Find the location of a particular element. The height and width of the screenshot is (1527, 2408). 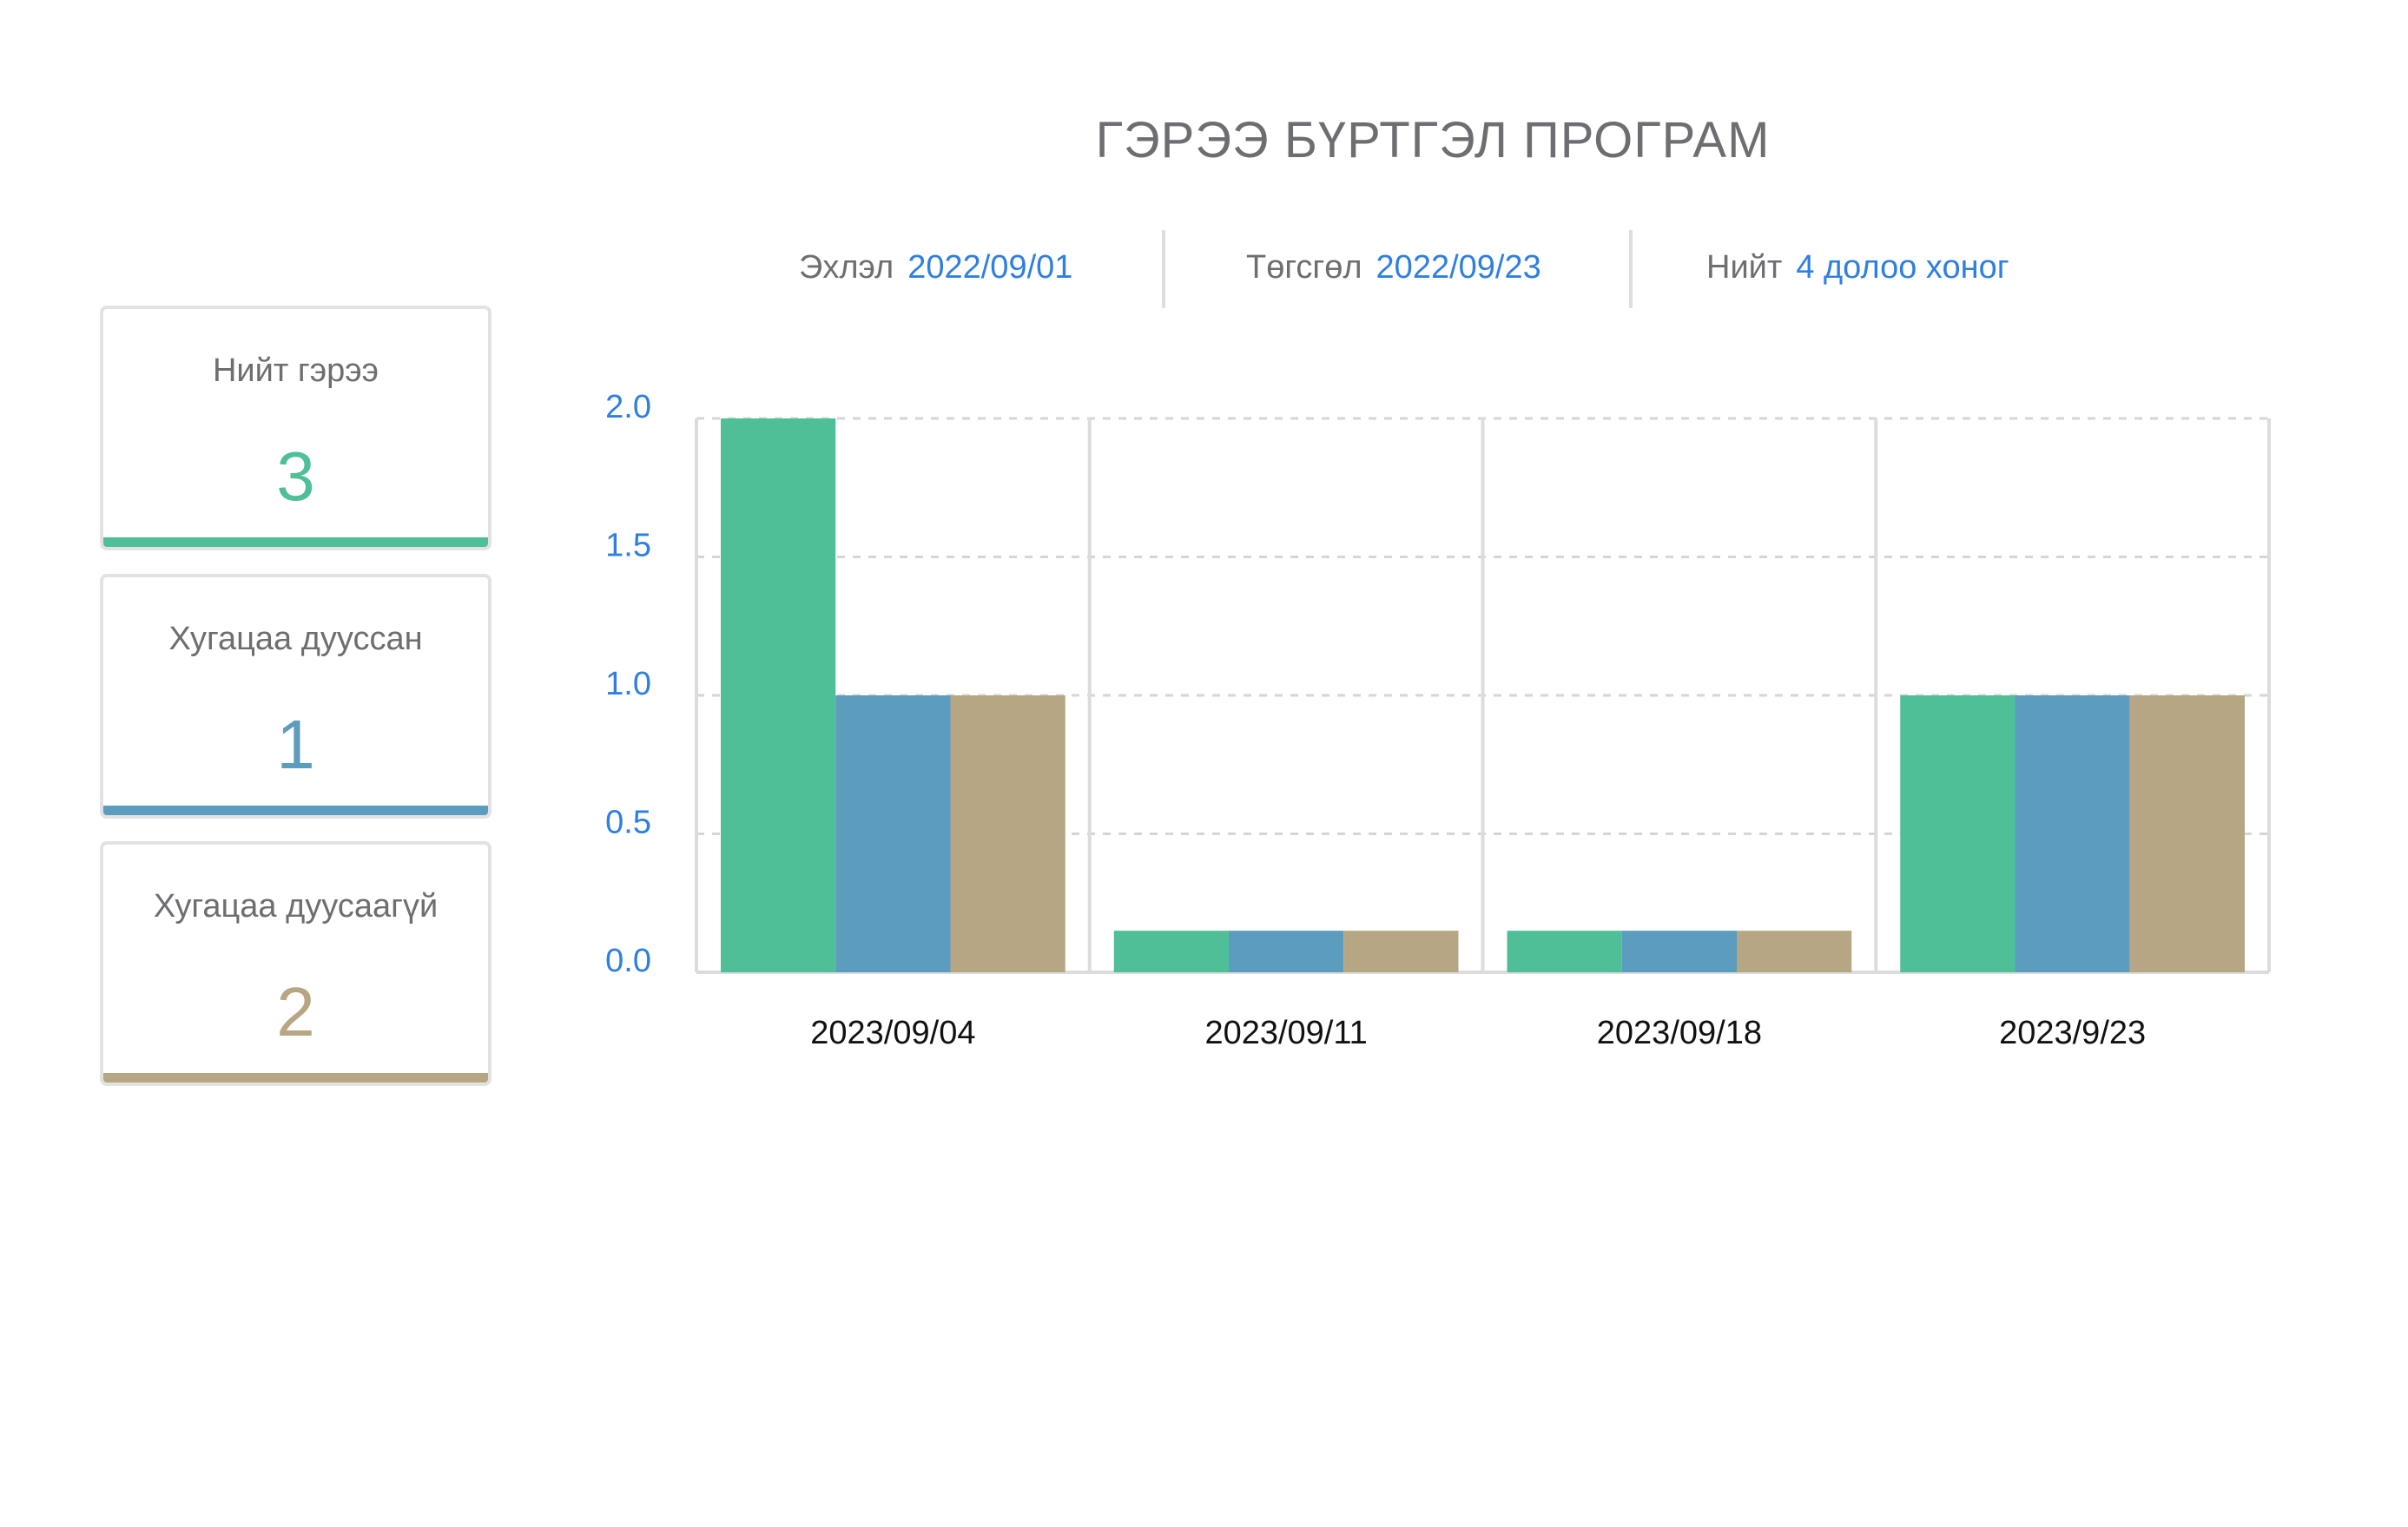

total-duration: Нийт 4 долоо хоног is located at coordinates (1857, 267).